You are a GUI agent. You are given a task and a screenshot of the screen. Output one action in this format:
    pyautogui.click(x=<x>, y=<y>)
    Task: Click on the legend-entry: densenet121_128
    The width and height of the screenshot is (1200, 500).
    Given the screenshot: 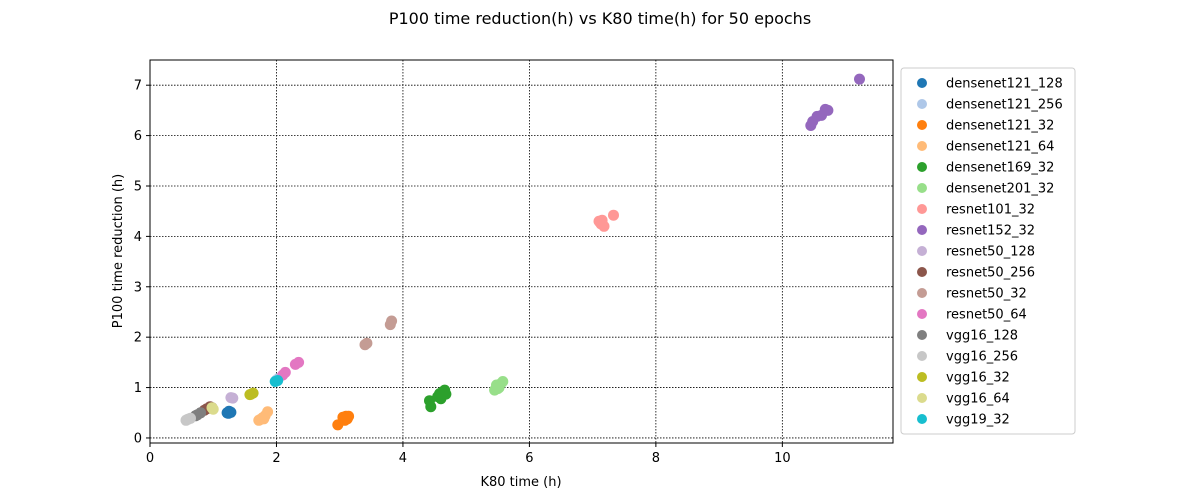 What is the action you would take?
    pyautogui.click(x=1004, y=84)
    